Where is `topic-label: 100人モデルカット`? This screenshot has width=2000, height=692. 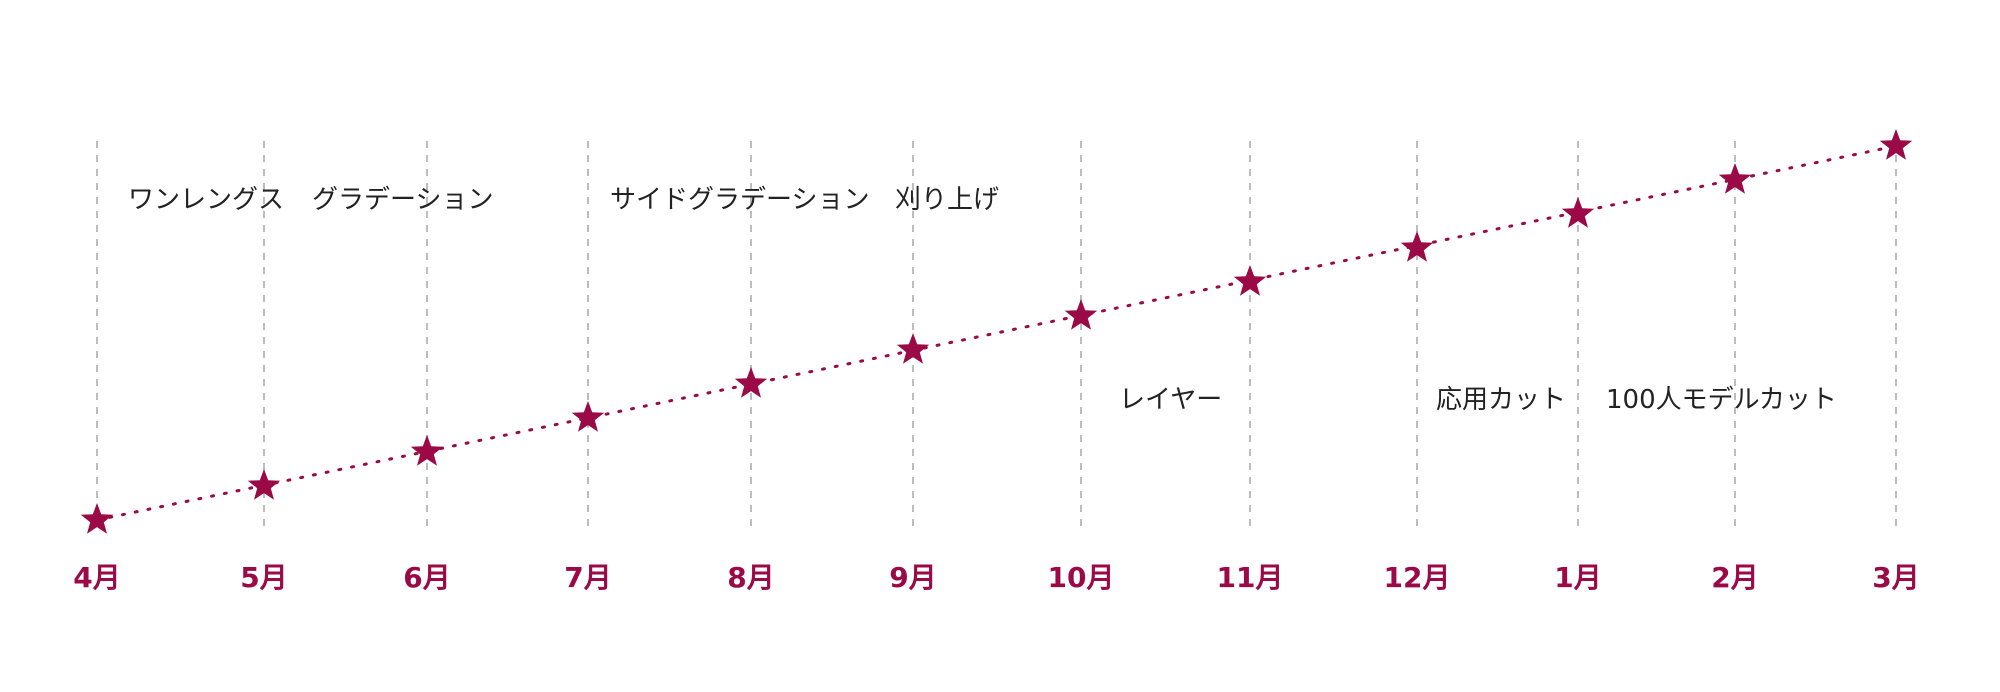 topic-label: 100人モデルカット is located at coordinates (1721, 400).